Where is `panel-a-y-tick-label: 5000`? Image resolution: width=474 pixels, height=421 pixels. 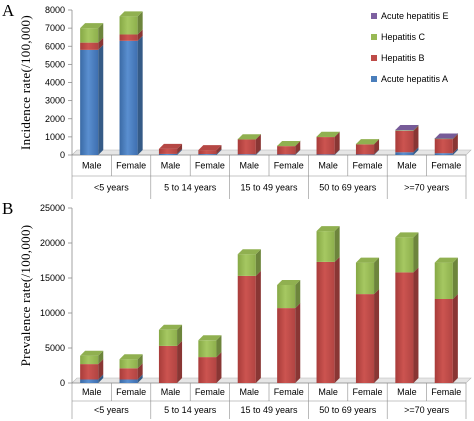
panel-a-y-tick-label: 5000 is located at coordinates (55, 64).